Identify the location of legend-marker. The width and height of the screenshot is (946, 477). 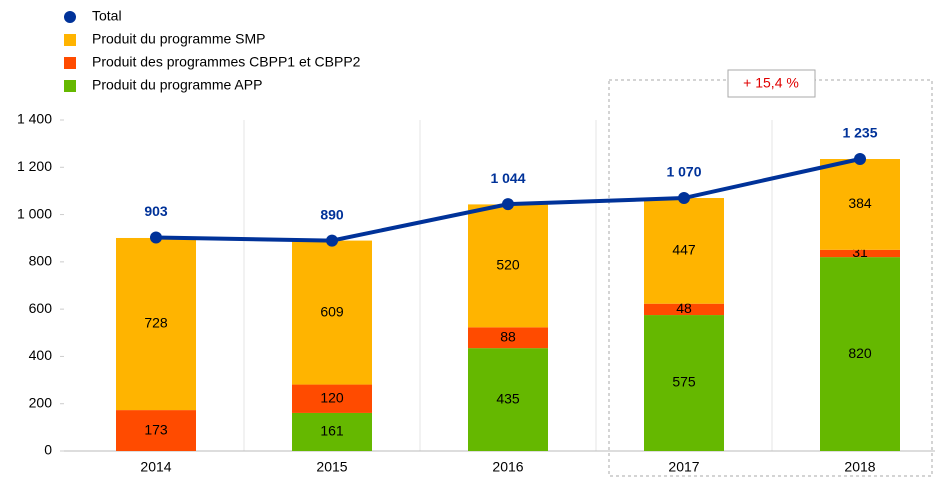
(70, 17).